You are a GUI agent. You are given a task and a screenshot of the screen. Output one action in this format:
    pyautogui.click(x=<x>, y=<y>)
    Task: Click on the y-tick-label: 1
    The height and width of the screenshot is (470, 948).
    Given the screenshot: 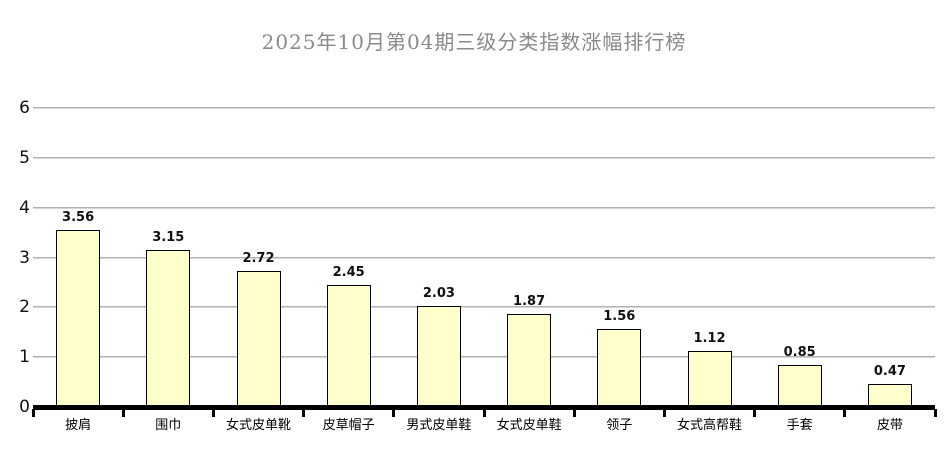 What is the action you would take?
    pyautogui.click(x=24, y=357)
    